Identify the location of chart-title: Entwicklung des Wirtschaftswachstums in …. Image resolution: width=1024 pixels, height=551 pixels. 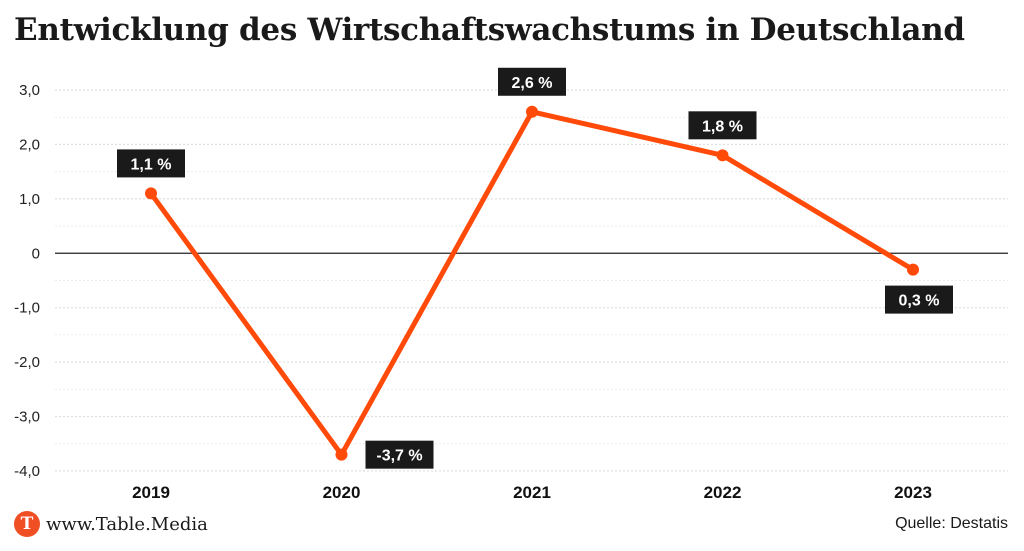
(489, 30).